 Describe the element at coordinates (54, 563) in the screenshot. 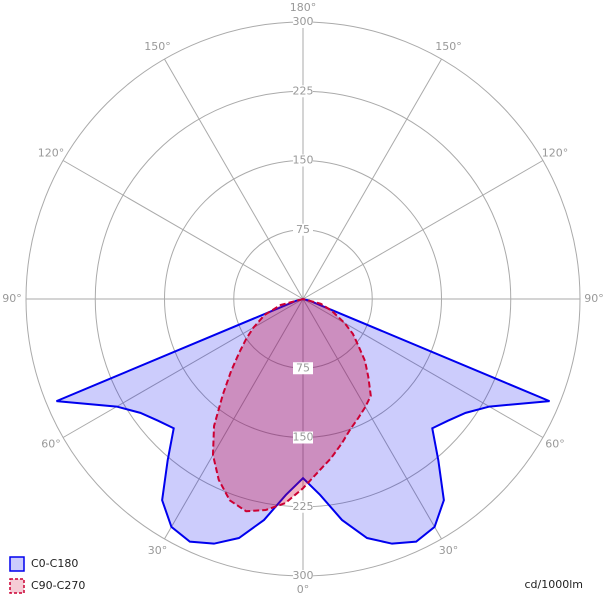

I see `legend-label: C0-C180` at that location.